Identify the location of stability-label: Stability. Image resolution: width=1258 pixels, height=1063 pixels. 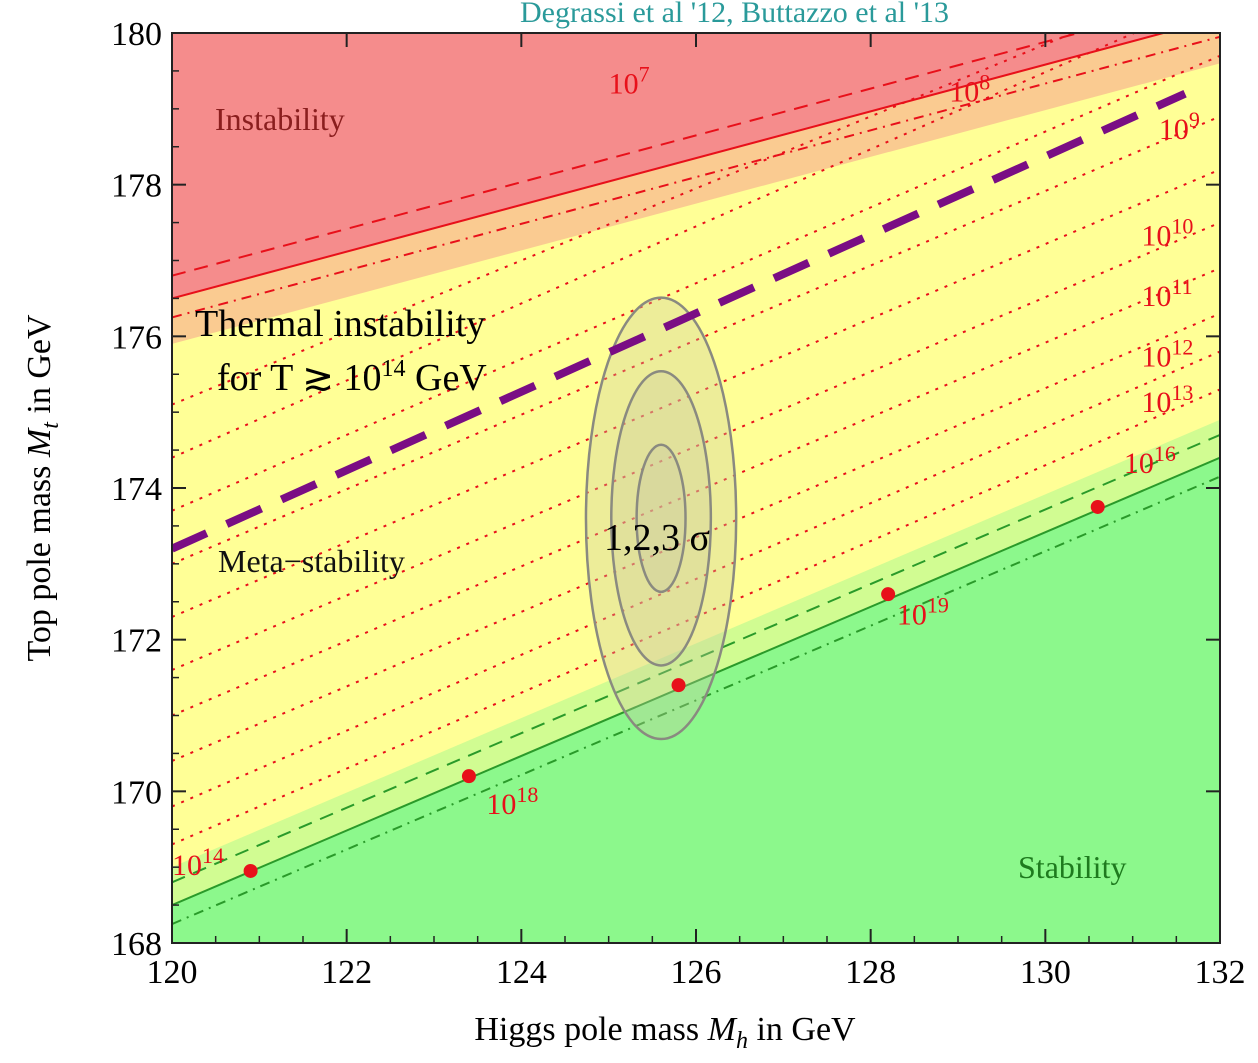
(1072, 867).